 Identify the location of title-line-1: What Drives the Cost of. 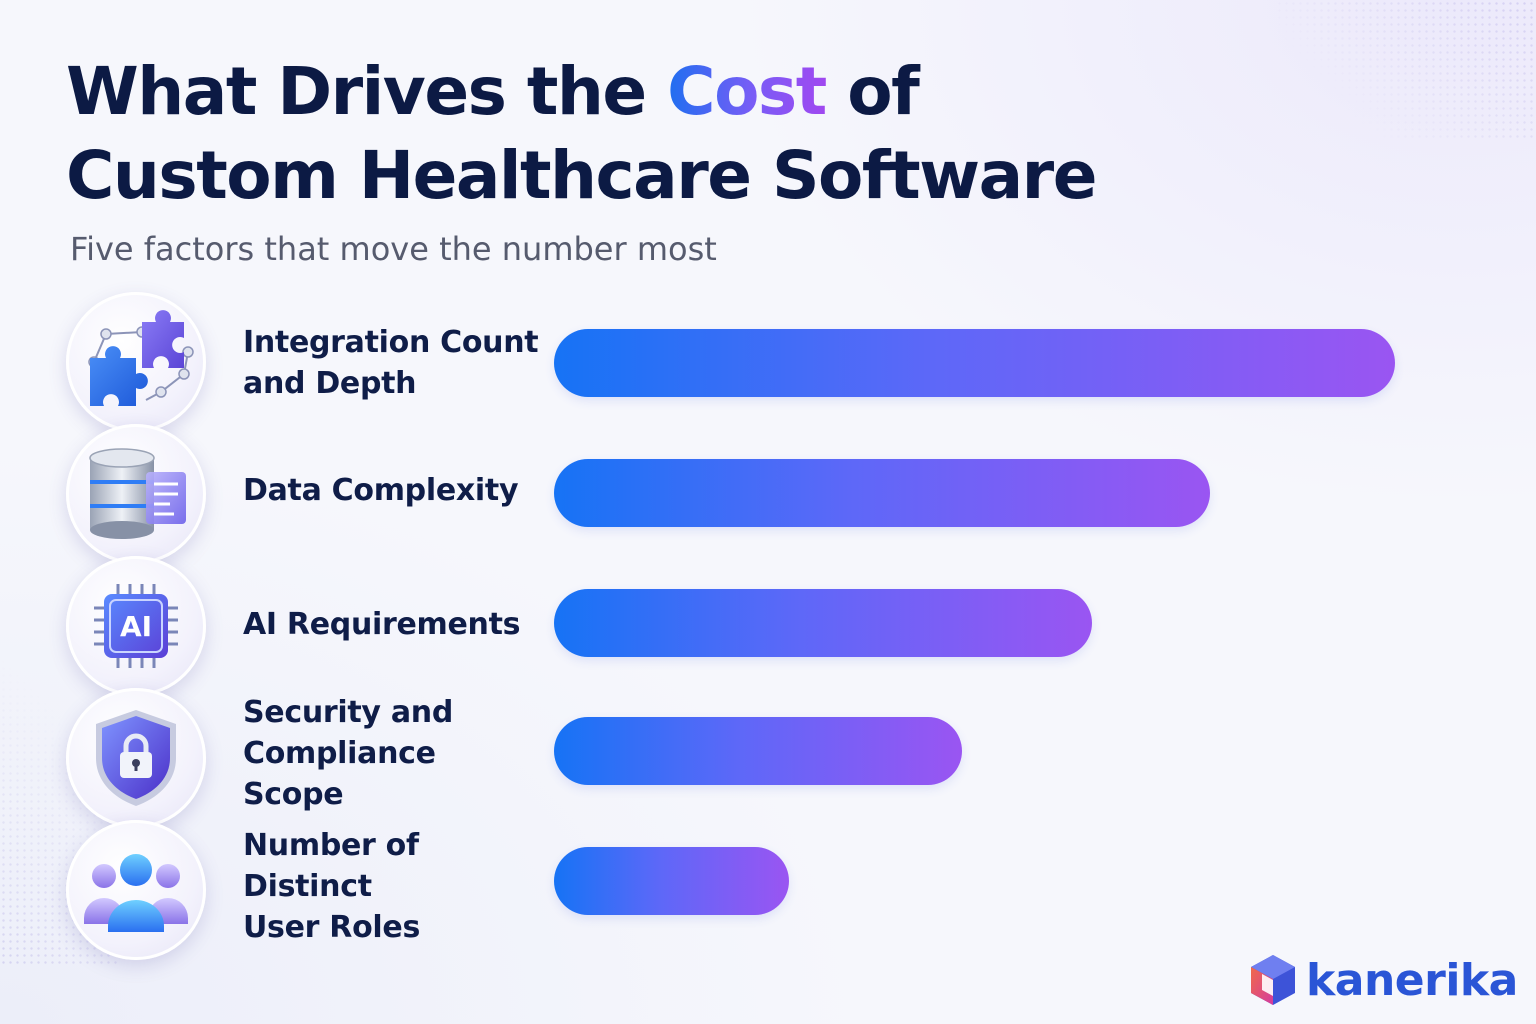
(581, 92).